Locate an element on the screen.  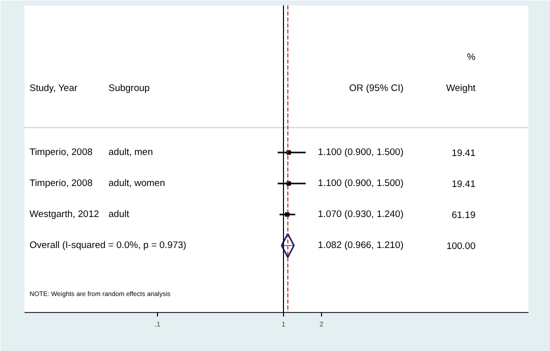
data-label: 1.070 (0.930, 1.240) is located at coordinates (361, 214).